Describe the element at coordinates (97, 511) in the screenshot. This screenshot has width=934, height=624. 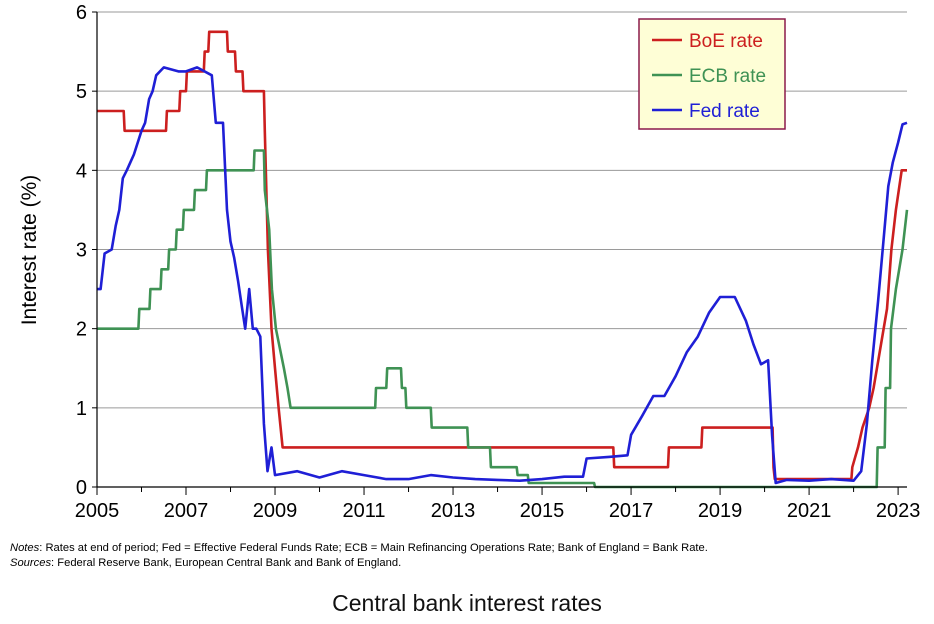
I see `x-tick-label-2005: 2005` at that location.